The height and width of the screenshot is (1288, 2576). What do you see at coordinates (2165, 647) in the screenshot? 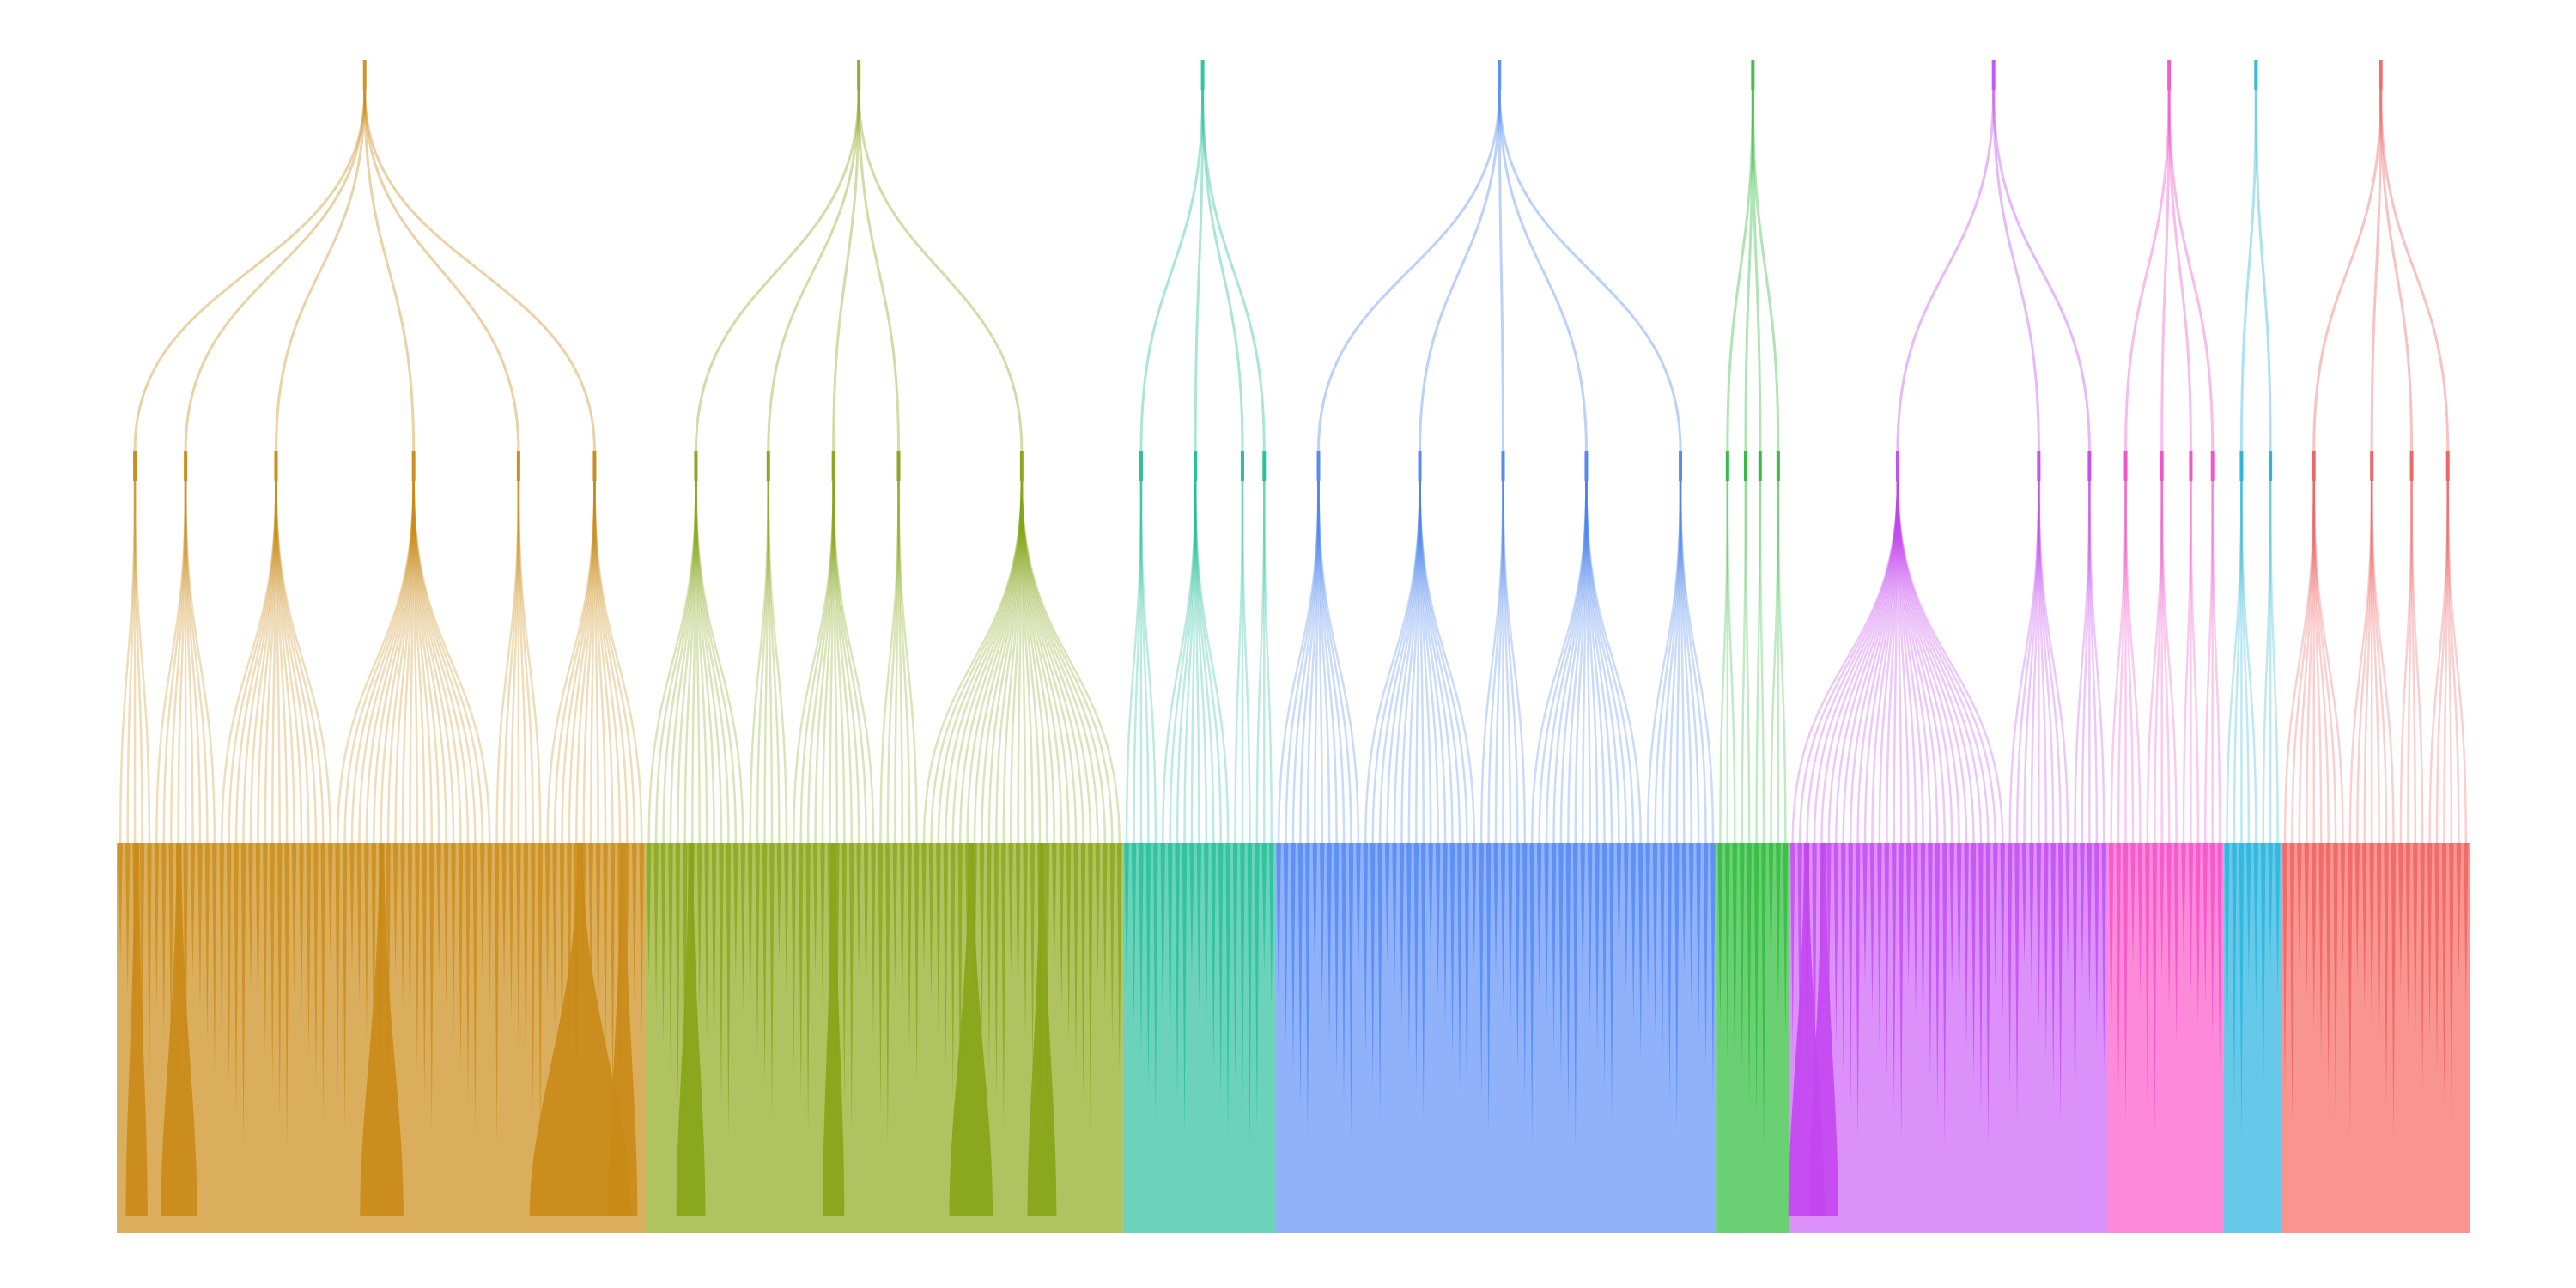
I see `tree-group` at bounding box center [2165, 647].